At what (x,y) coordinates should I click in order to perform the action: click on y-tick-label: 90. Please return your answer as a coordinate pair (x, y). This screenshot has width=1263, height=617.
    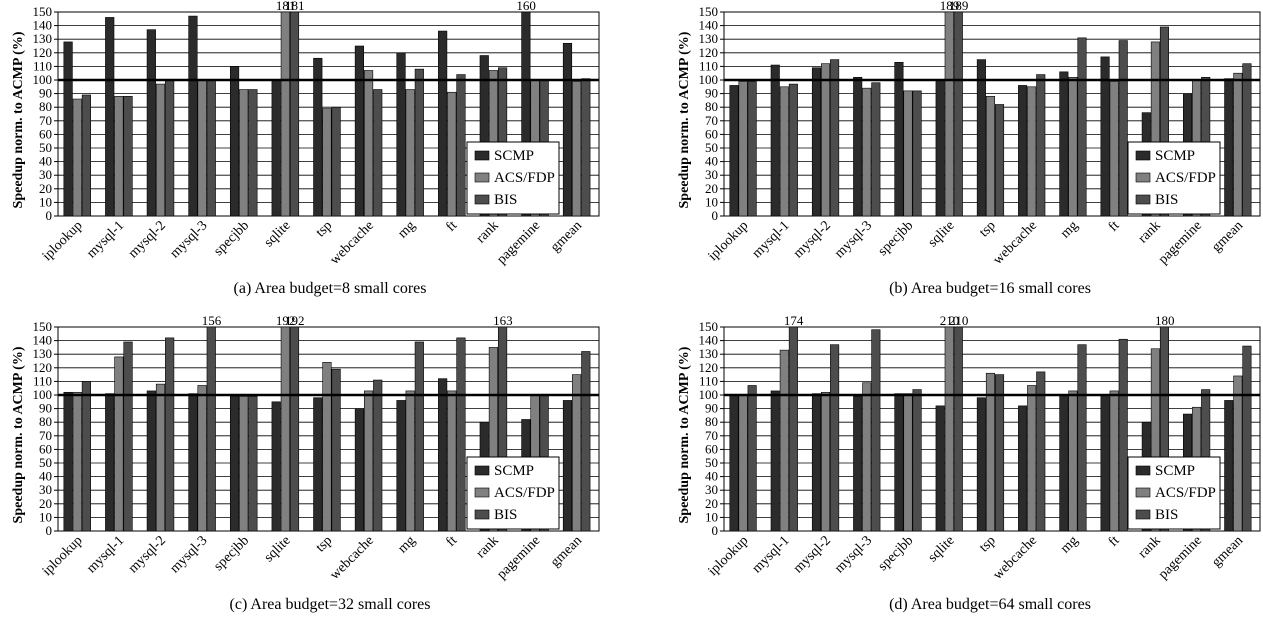
    Looking at the image, I should click on (711, 93).